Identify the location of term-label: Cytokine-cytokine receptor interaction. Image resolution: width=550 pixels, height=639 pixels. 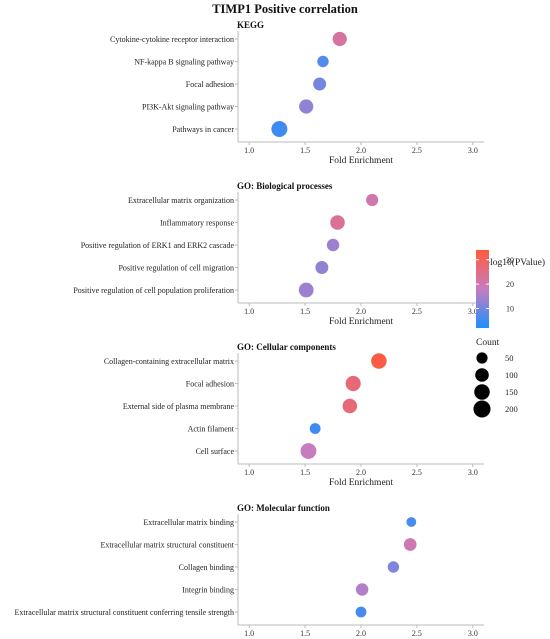
(172, 39).